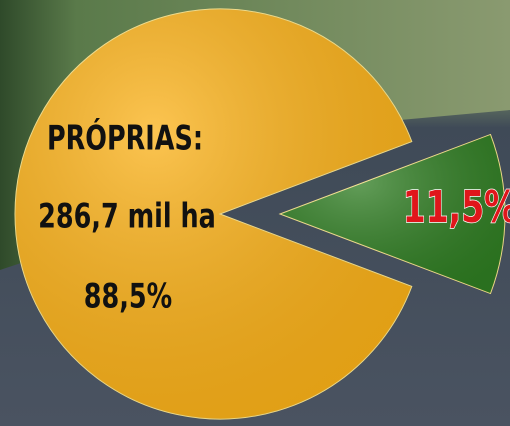 The image size is (510, 426). What do you see at coordinates (128, 297) in the screenshot?
I see `value-label: 88,5%` at bounding box center [128, 297].